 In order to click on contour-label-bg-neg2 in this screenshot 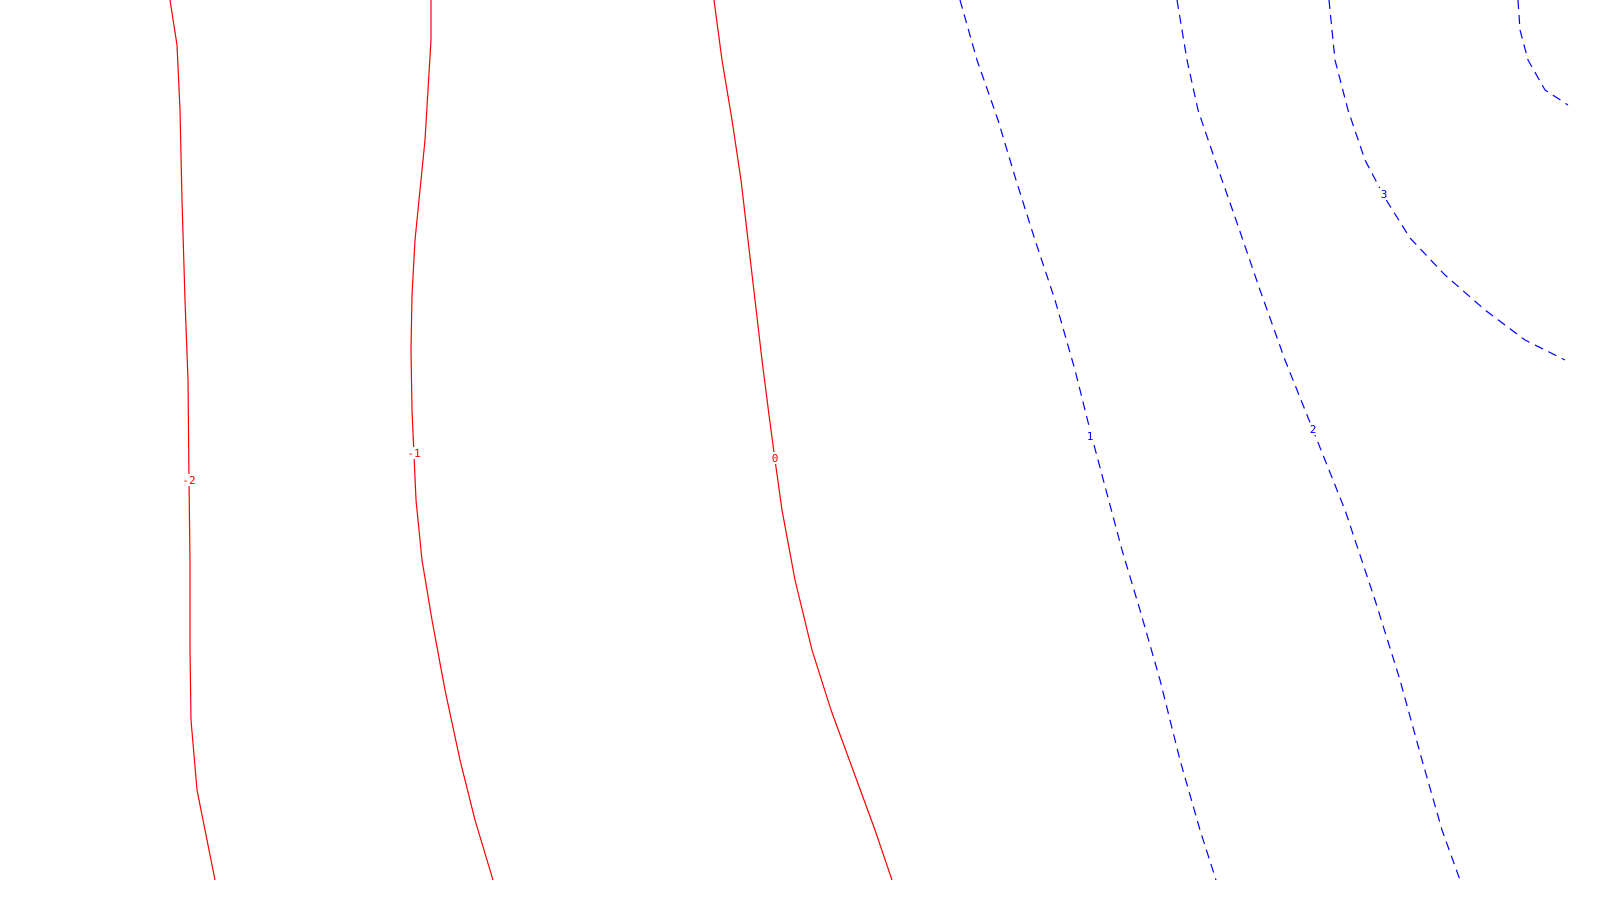, I will do `click(189, 480)`.